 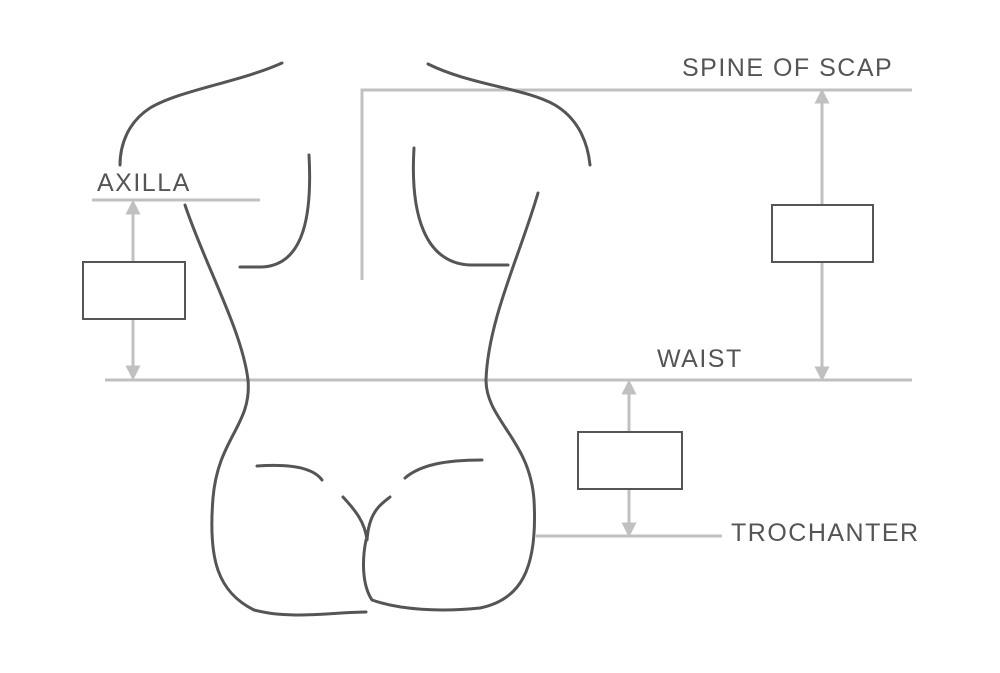 I want to click on trochanter-label: TROCHANTER, so click(x=825, y=533).